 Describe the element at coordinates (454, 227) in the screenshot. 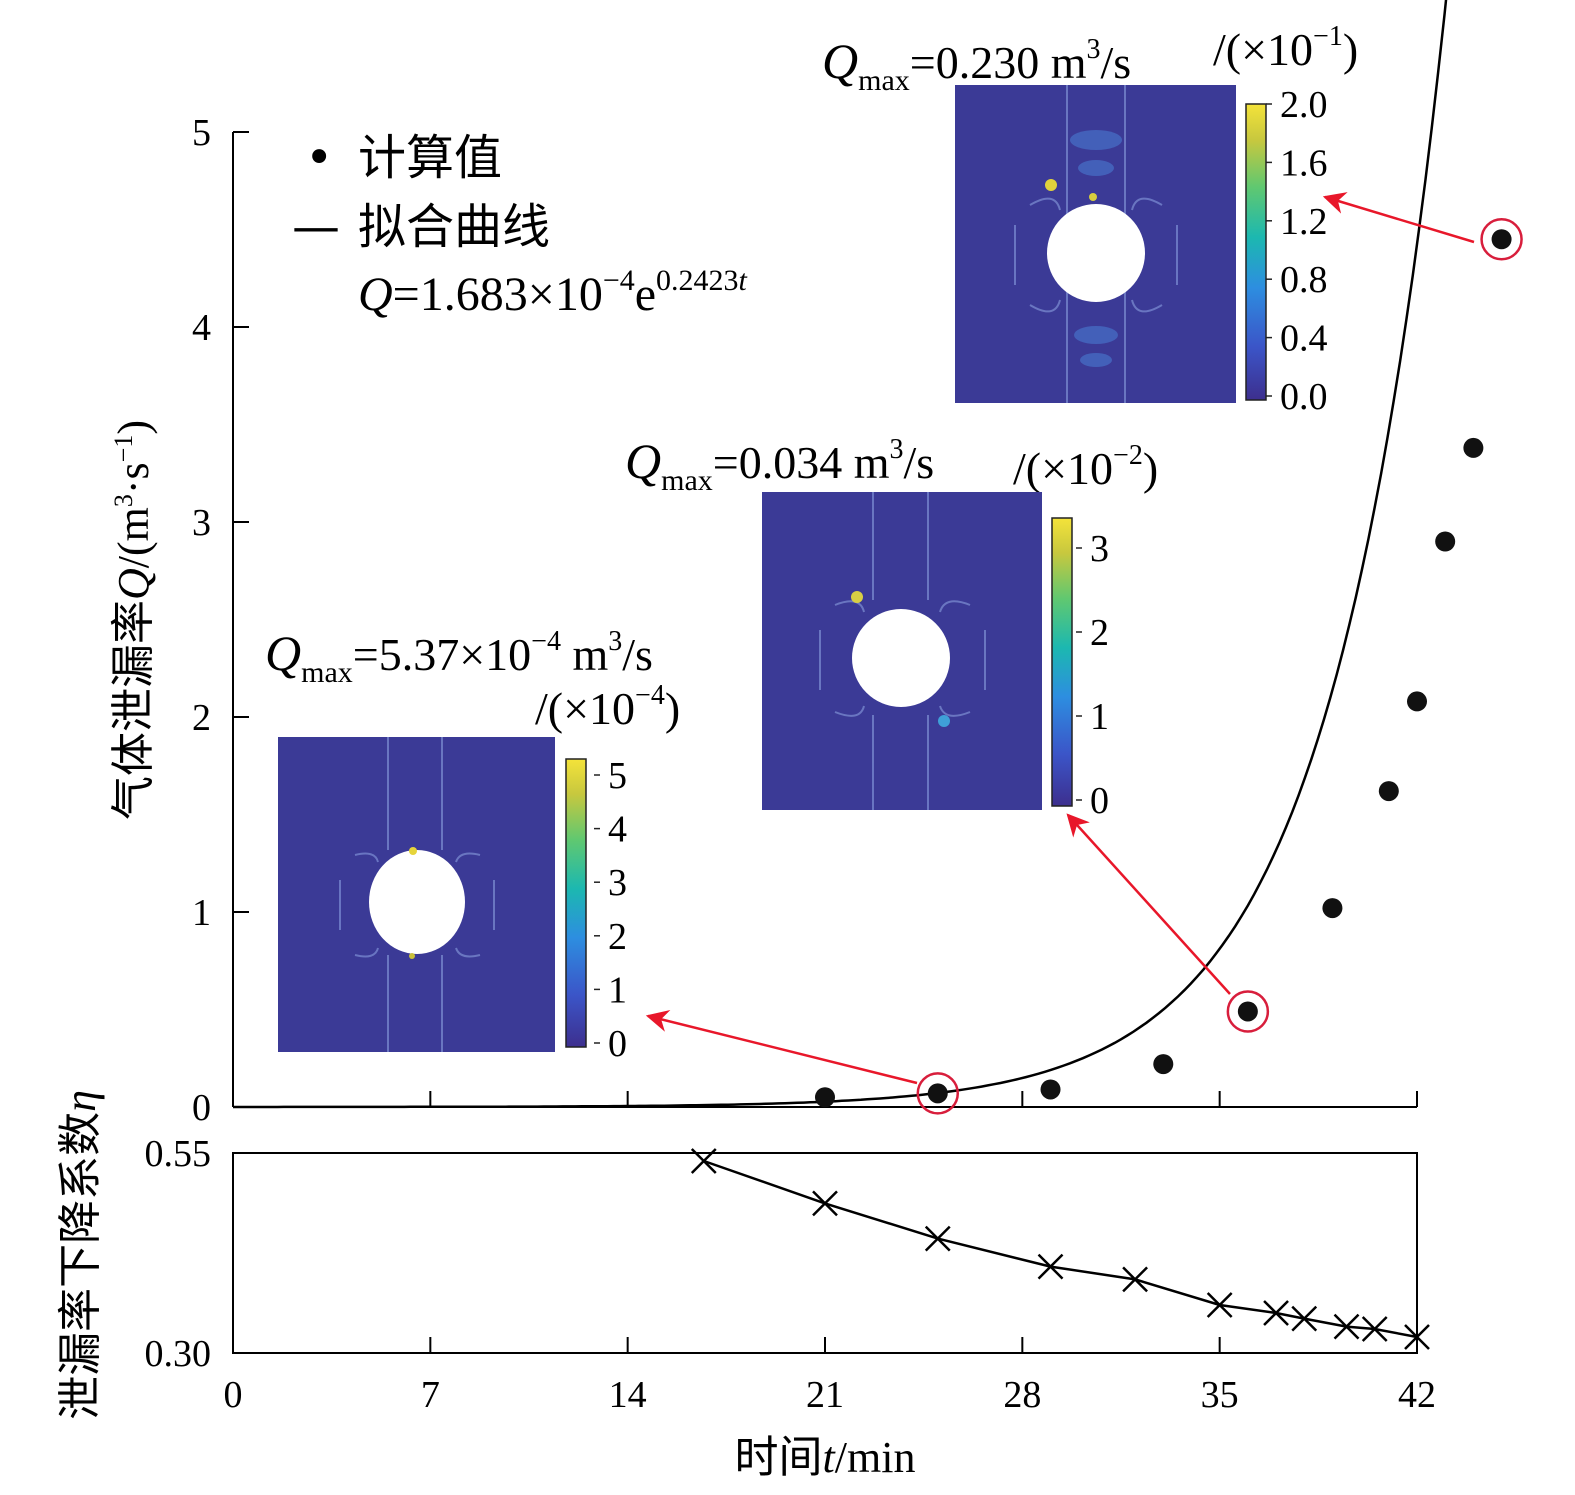

I see `legend-fit-label: 拟合曲线` at that location.